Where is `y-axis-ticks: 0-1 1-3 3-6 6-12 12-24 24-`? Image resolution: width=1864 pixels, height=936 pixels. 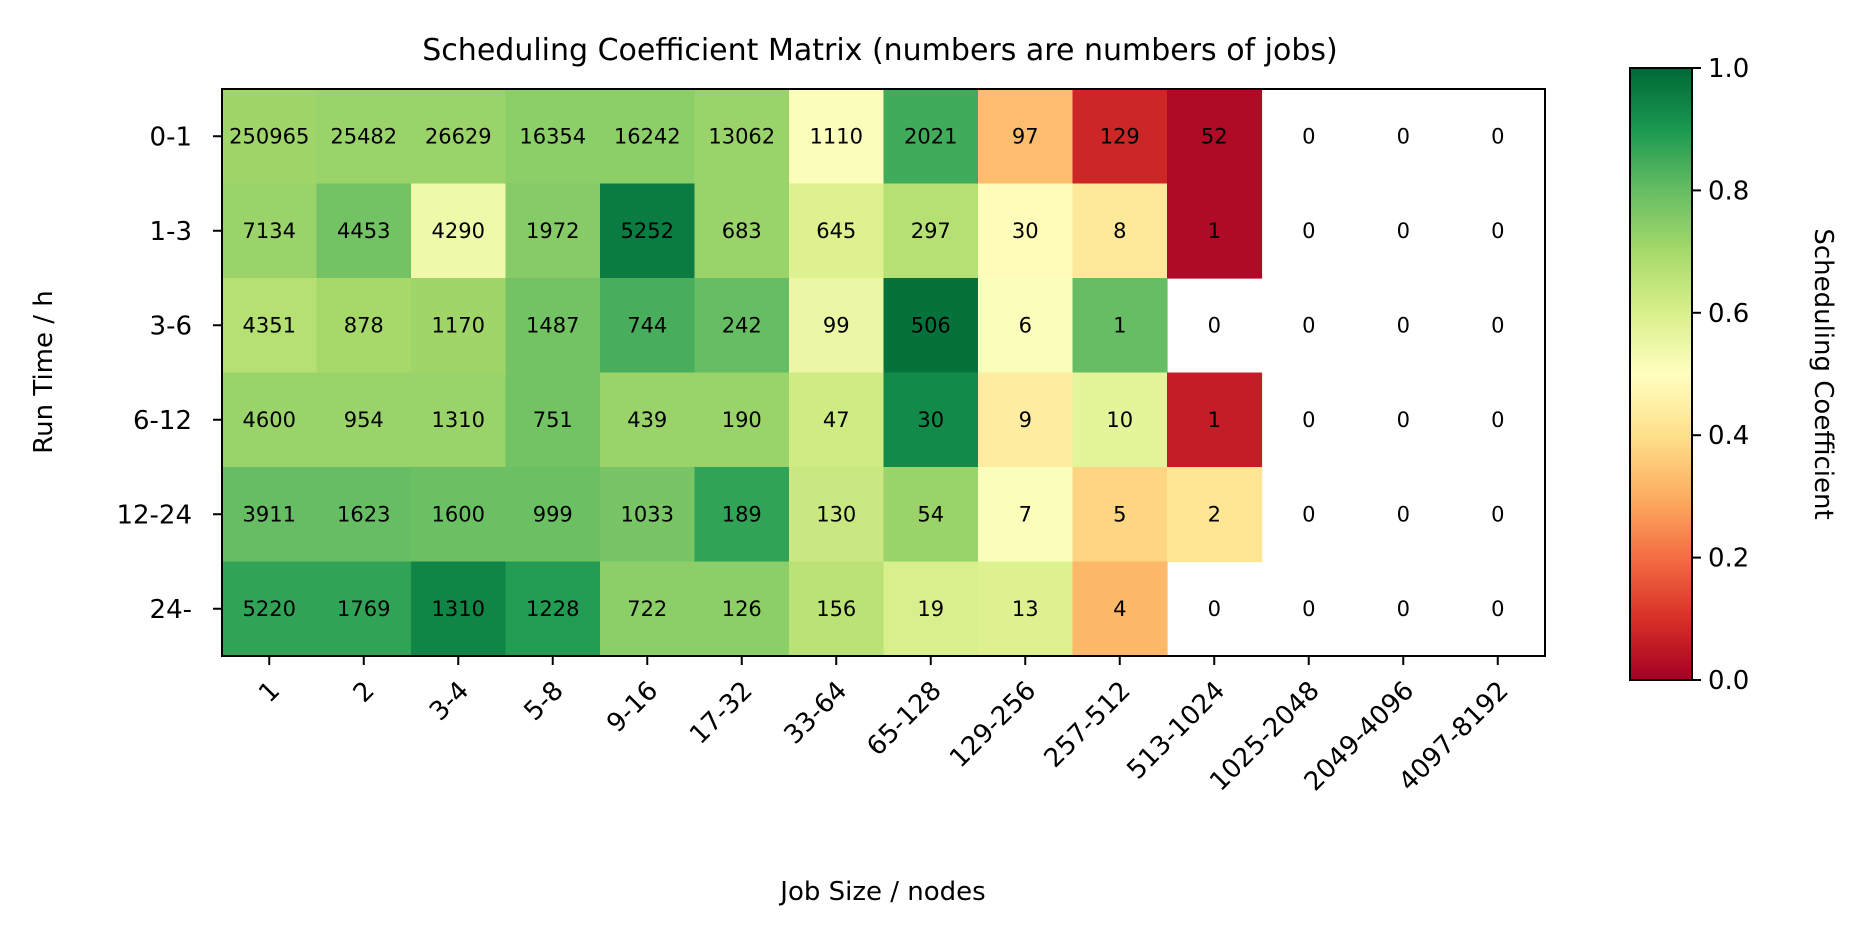 y-axis-ticks: 0-1 1-3 3-6 6-12 12-24 24- is located at coordinates (169, 373).